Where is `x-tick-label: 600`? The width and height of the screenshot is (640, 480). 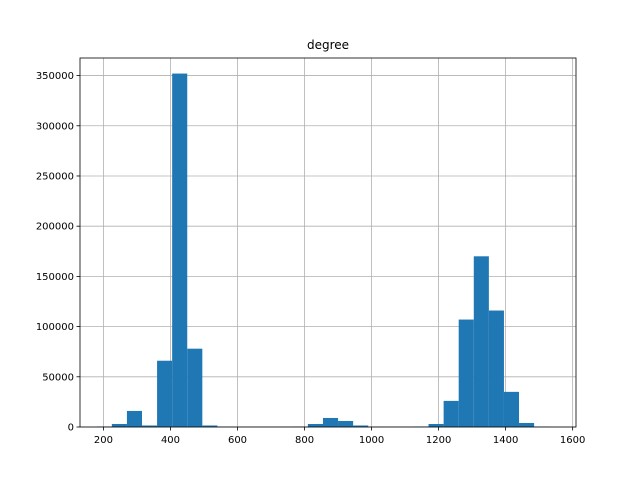
x-tick-label: 600 is located at coordinates (237, 440).